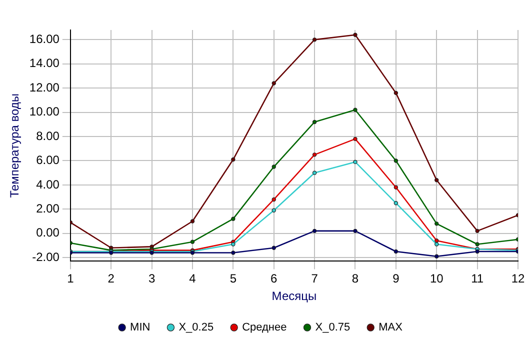 This screenshot has height=347, width=532. Describe the element at coordinates (70, 279) in the screenshot. I see `x-tick-label: 1` at that location.